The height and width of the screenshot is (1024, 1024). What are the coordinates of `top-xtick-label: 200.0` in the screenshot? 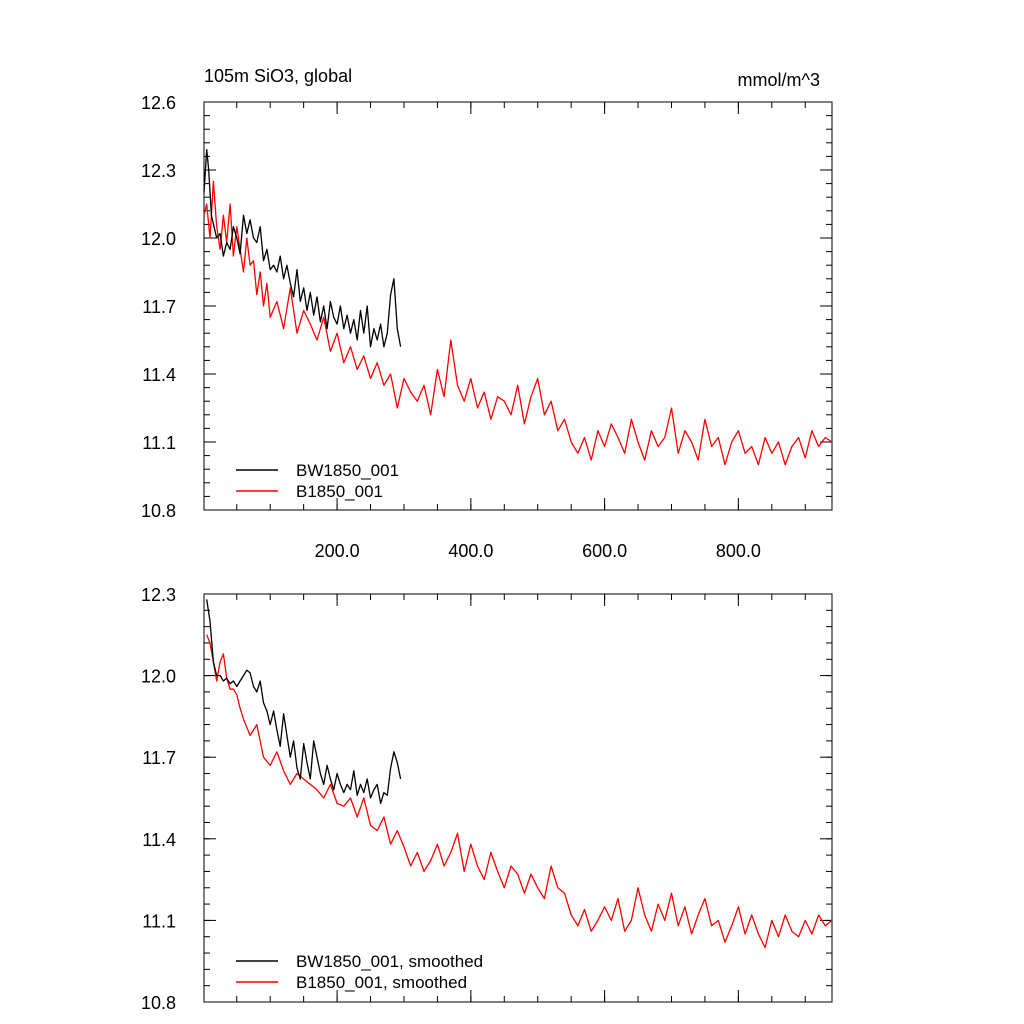 It's located at (337, 551).